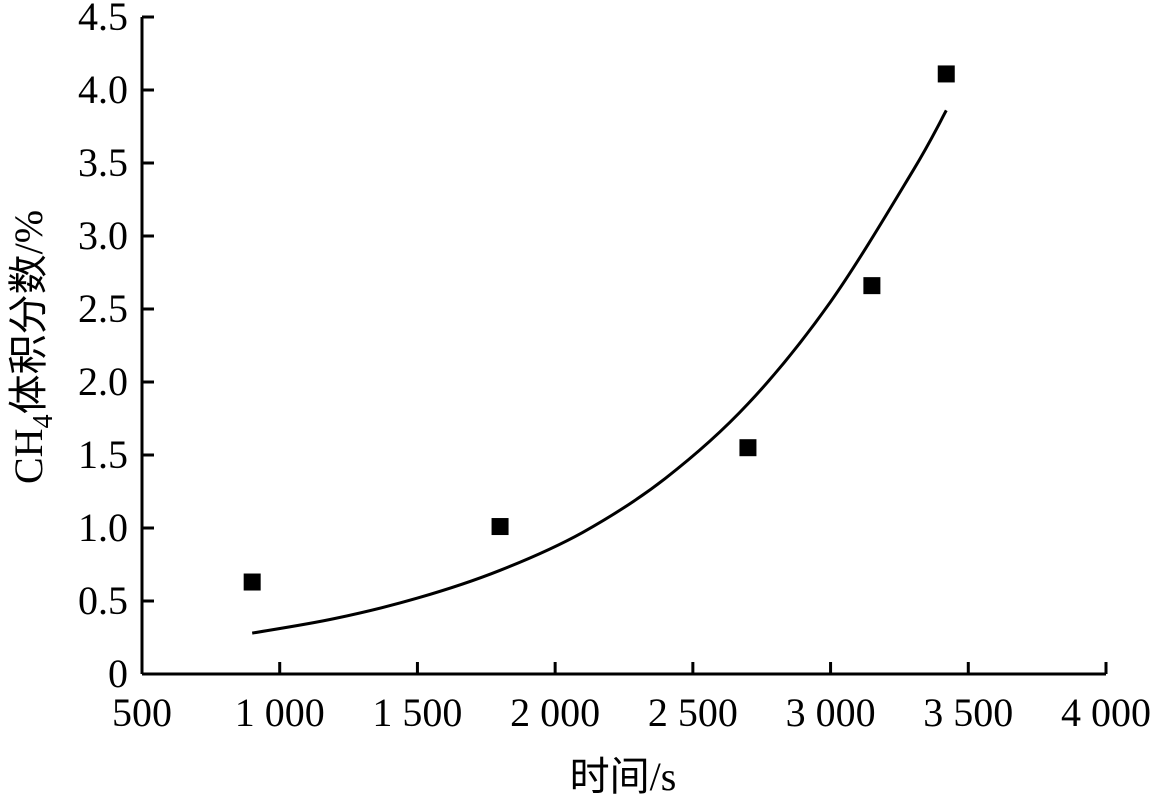 The height and width of the screenshot is (800, 1159). What do you see at coordinates (831, 712) in the screenshot?
I see `x-tick-label: 3 000` at bounding box center [831, 712].